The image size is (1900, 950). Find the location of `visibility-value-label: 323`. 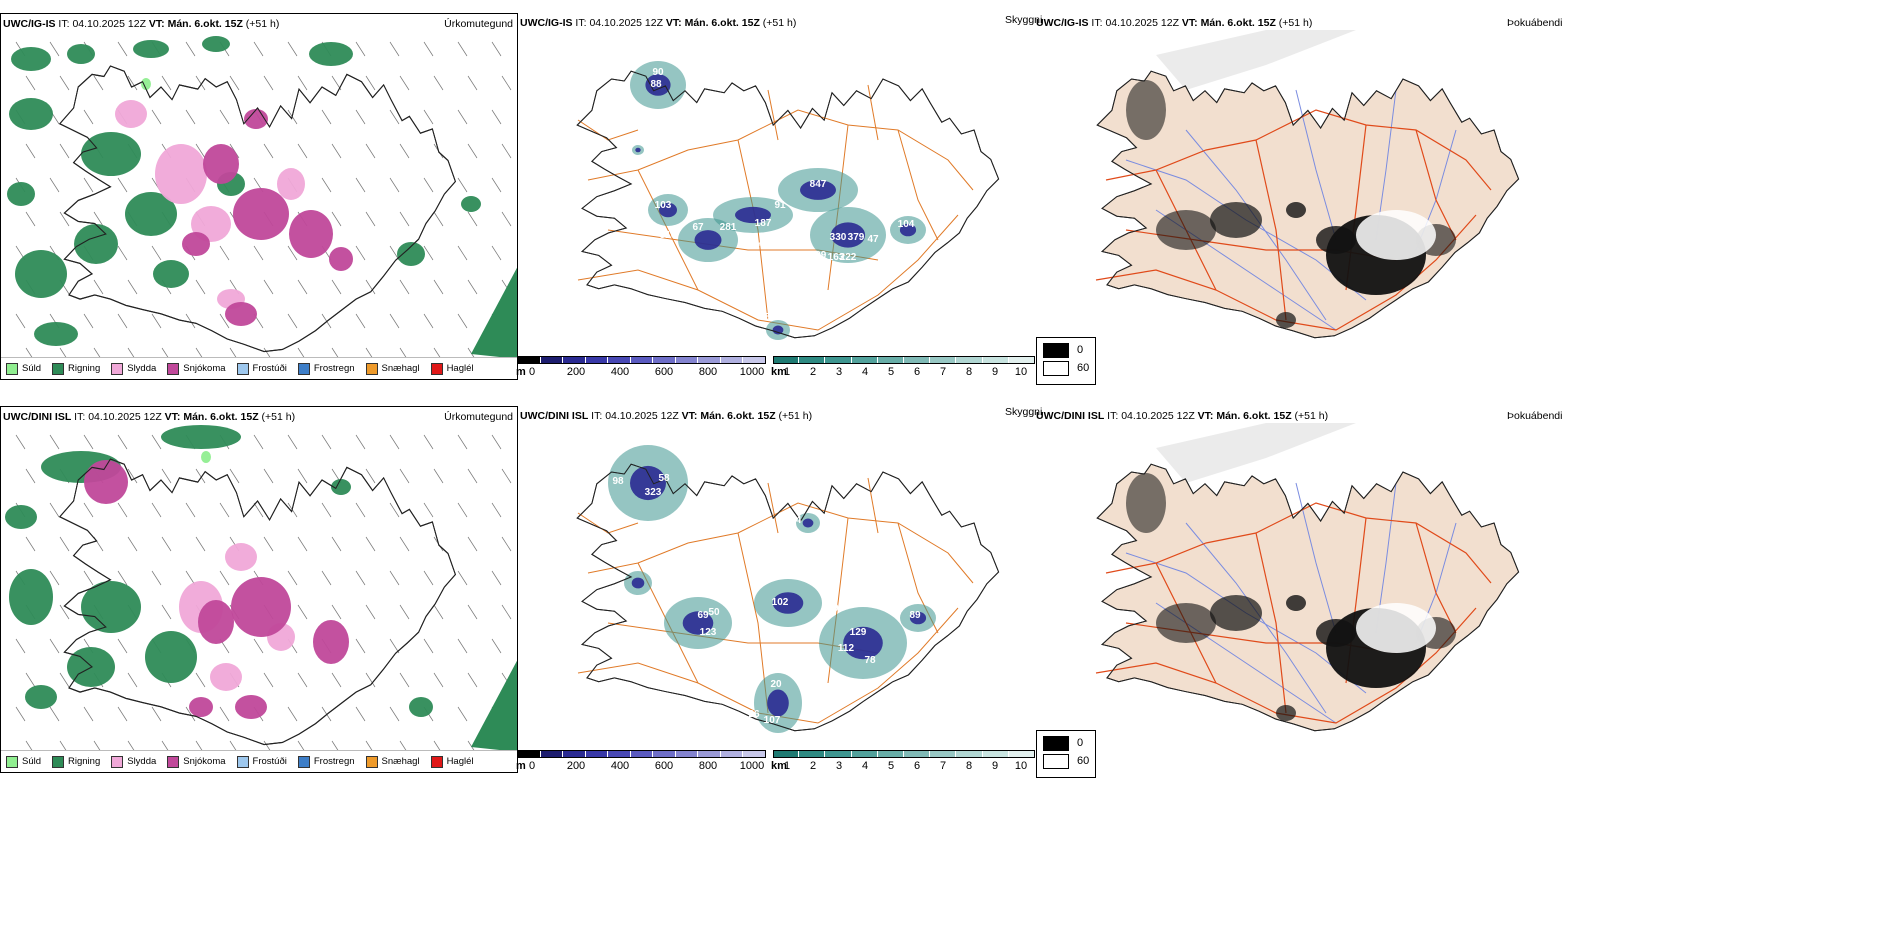

visibility-value-label: 323 is located at coordinates (653, 492).